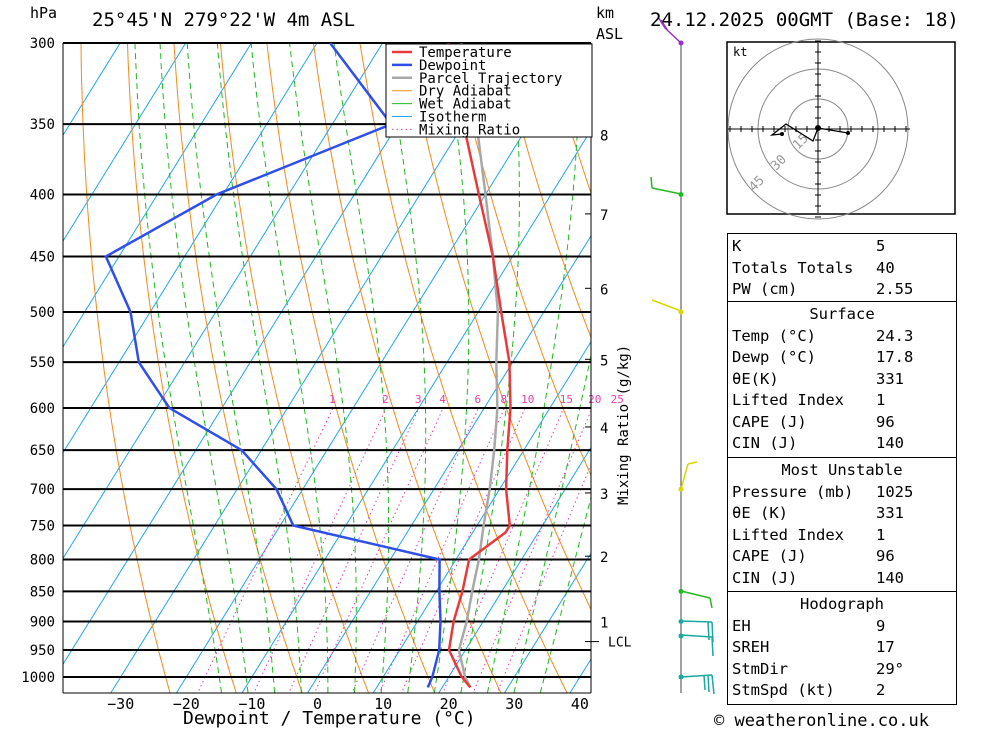  What do you see at coordinates (383, 704) in the screenshot?
I see `x-tick-label: 10` at bounding box center [383, 704].